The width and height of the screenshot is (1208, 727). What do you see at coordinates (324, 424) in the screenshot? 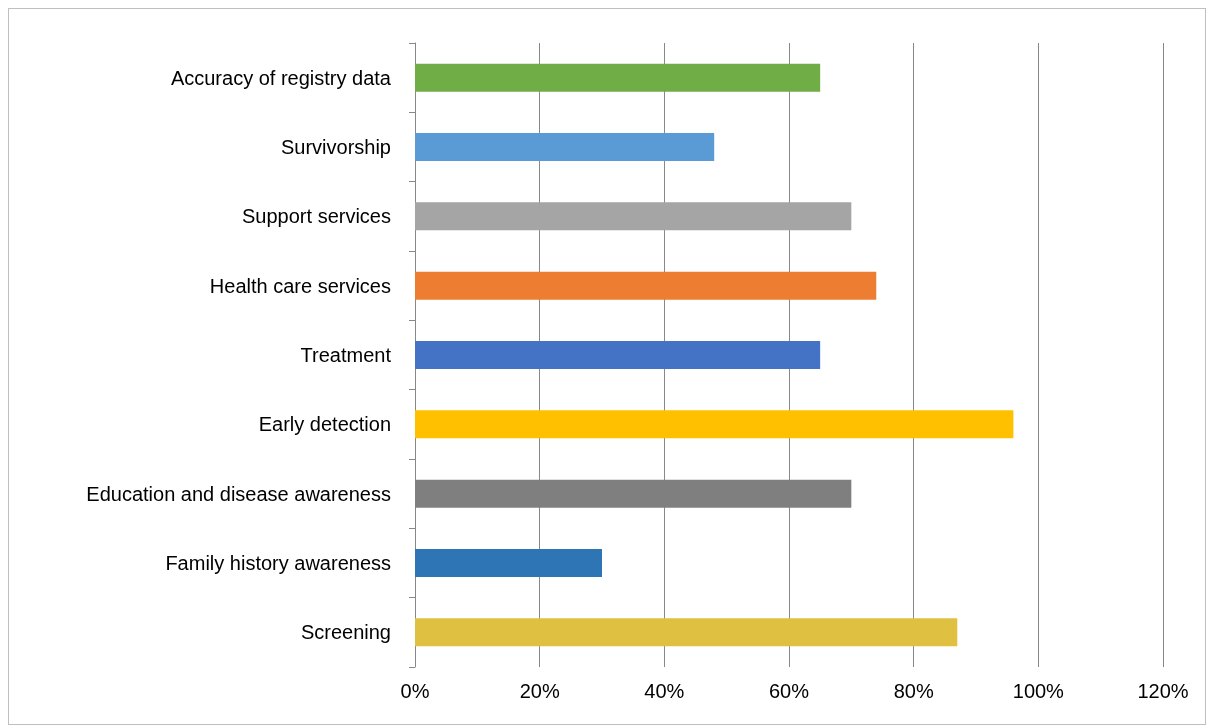
I see `y-tick-label: Early detection` at bounding box center [324, 424].